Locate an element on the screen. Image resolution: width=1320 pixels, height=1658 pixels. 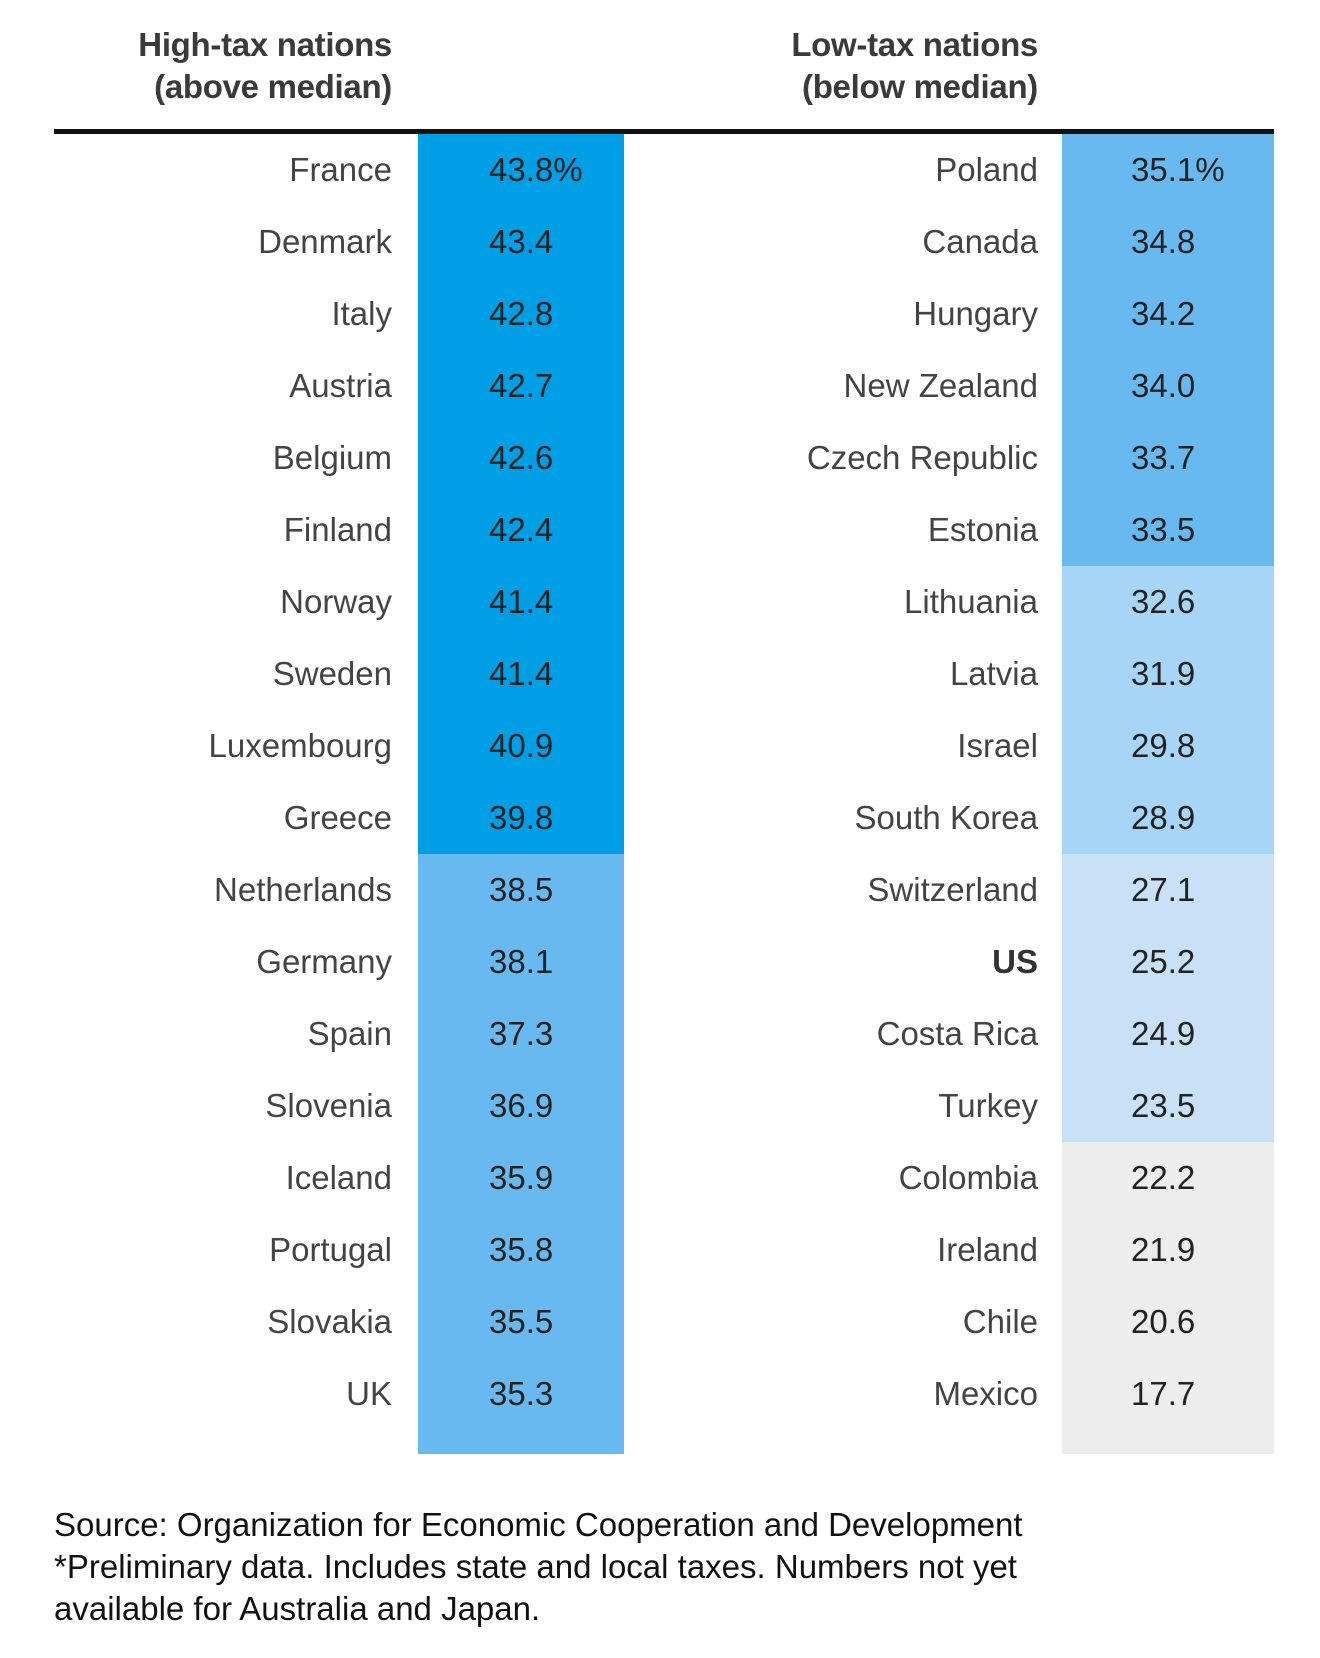
low-tax-value: 21.9 is located at coordinates (1163, 1249).